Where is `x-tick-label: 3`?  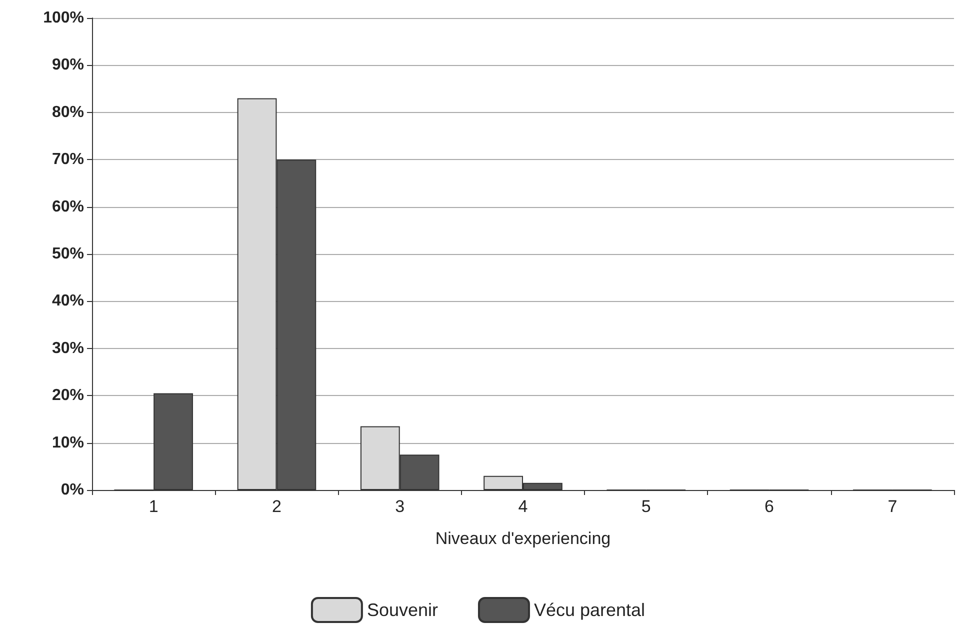 x-tick-label: 3 is located at coordinates (400, 506).